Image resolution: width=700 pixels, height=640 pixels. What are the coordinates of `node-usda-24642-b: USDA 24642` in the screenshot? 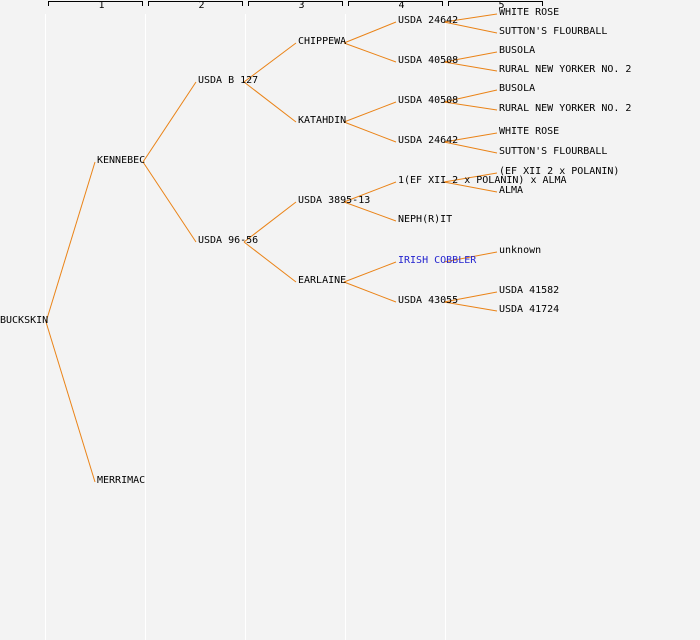 It's located at (428, 140).